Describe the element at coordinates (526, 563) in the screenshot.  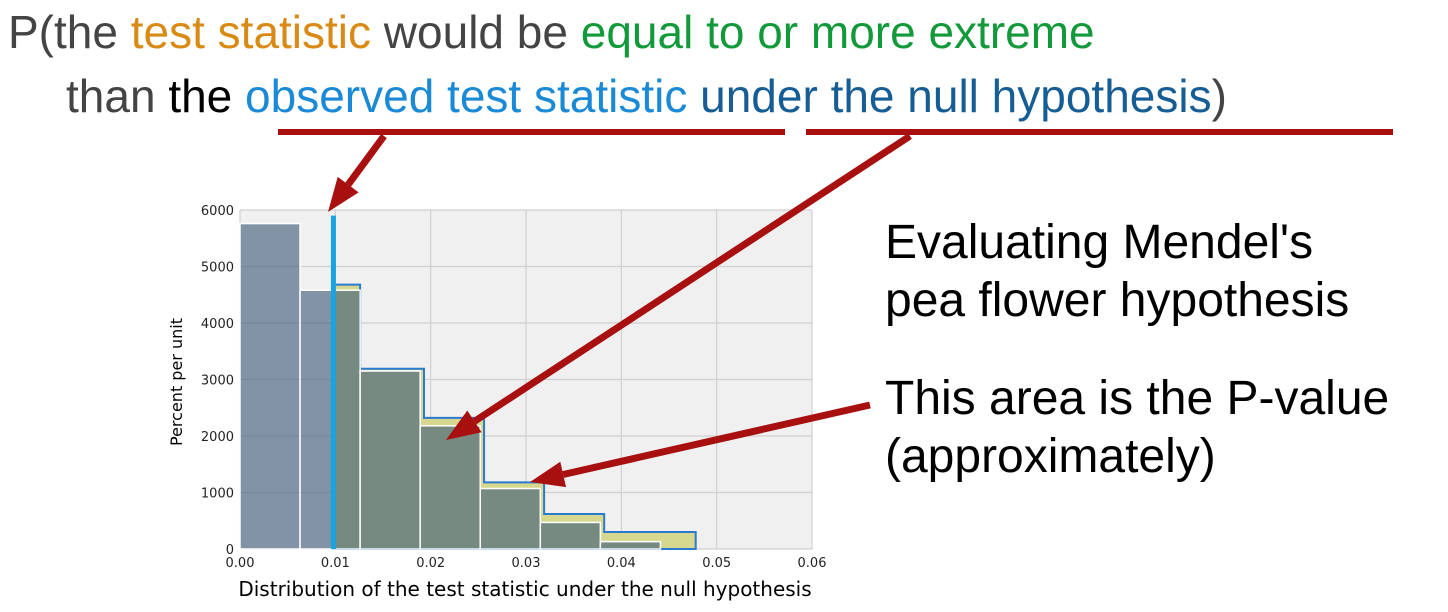
I see `x-tick-label: 0.03` at that location.